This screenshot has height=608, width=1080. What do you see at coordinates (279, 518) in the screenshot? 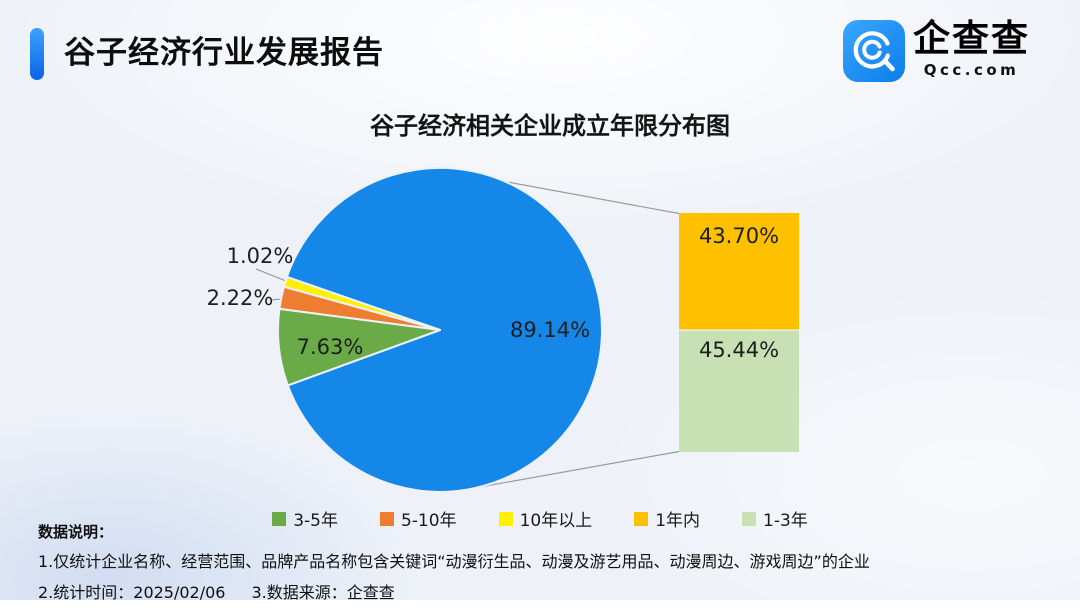
I see `legend-swatch-3-5y` at bounding box center [279, 518].